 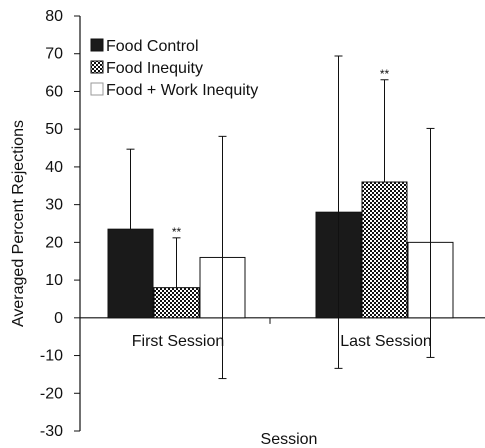 I want to click on y-tick-label: 80, so click(x=54, y=16).